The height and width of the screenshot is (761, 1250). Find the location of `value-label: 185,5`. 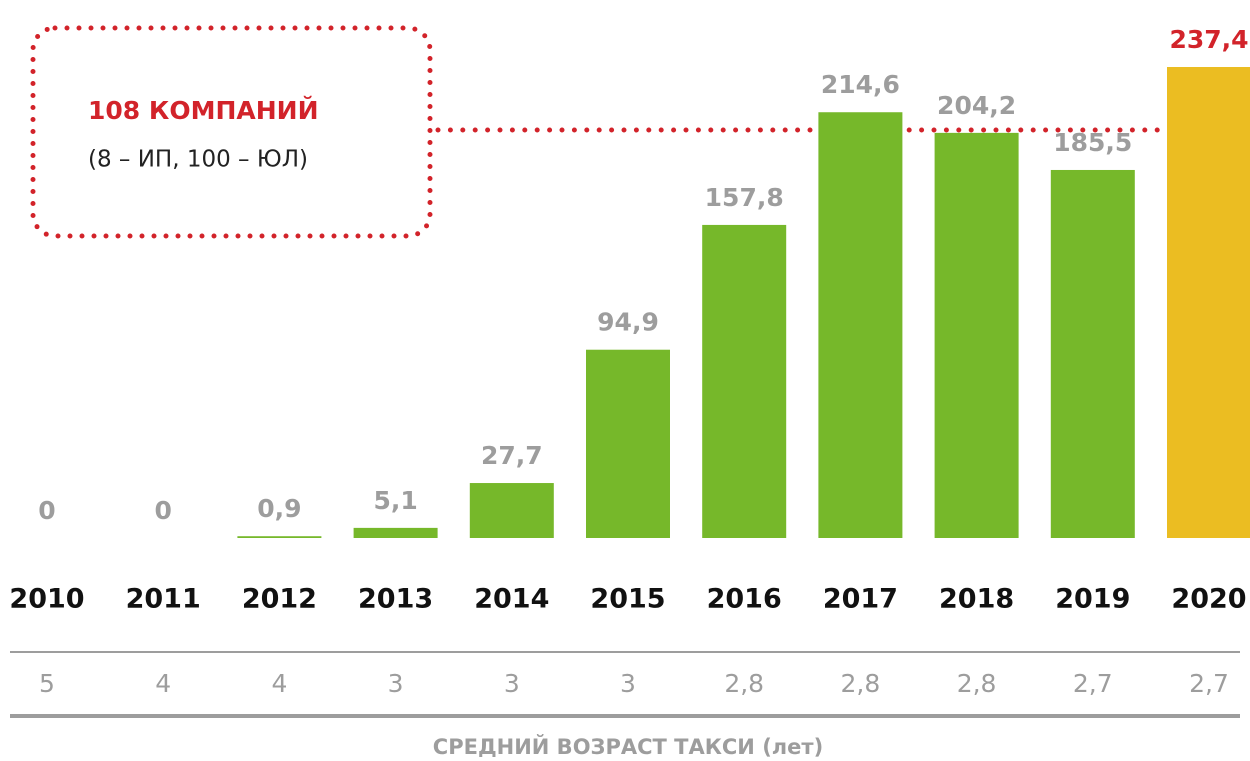

value-label: 185,5 is located at coordinates (1092, 142).